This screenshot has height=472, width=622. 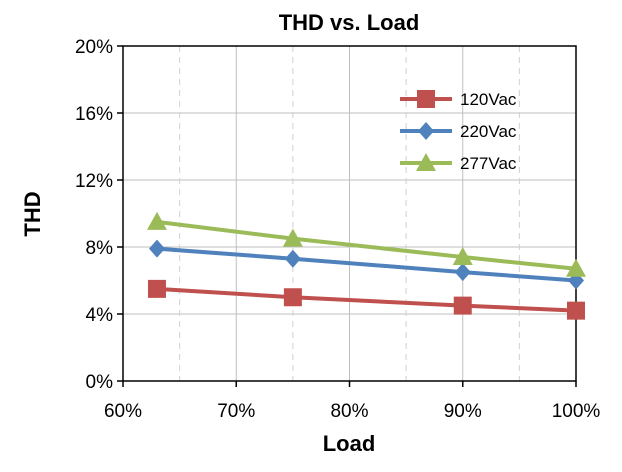 I want to click on y-tick-label: 0%, so click(x=100, y=382).